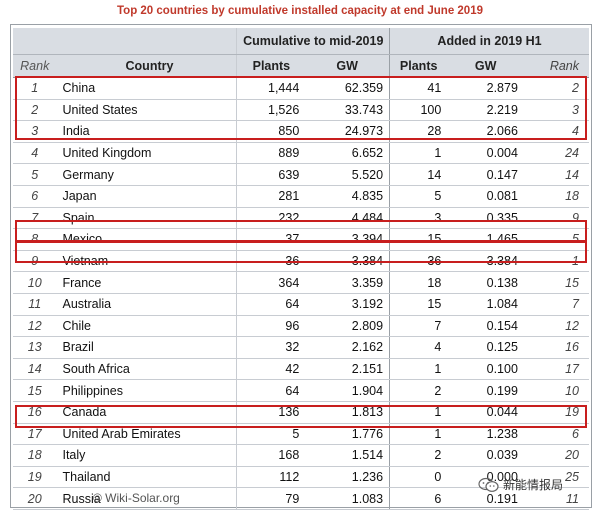 This screenshot has width=600, height=512. I want to click on plants-cell: 364, so click(271, 282).